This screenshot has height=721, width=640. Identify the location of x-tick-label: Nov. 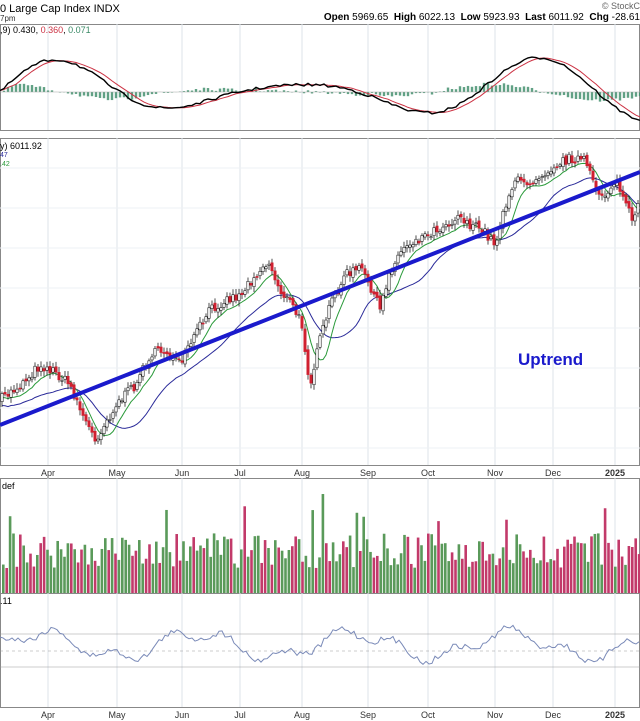
(495, 473).